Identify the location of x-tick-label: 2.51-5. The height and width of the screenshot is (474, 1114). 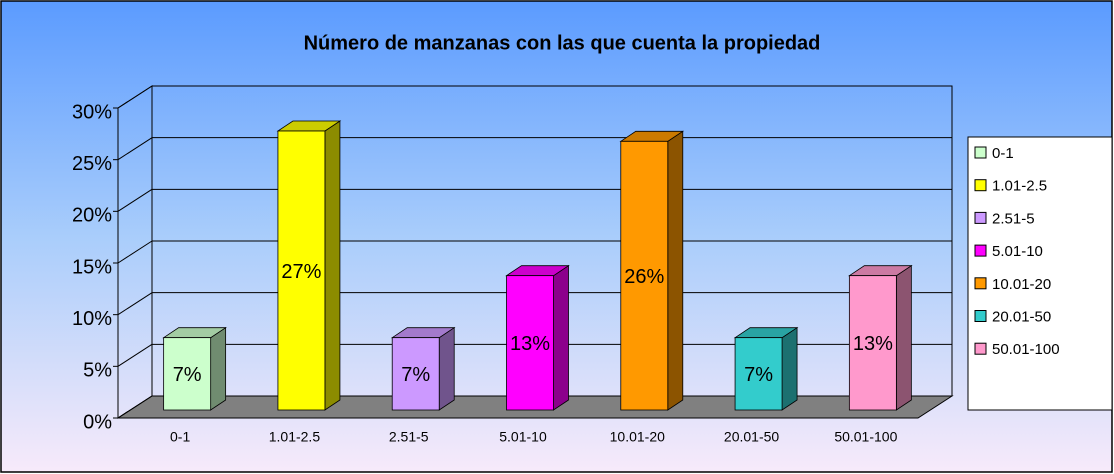
(409, 437).